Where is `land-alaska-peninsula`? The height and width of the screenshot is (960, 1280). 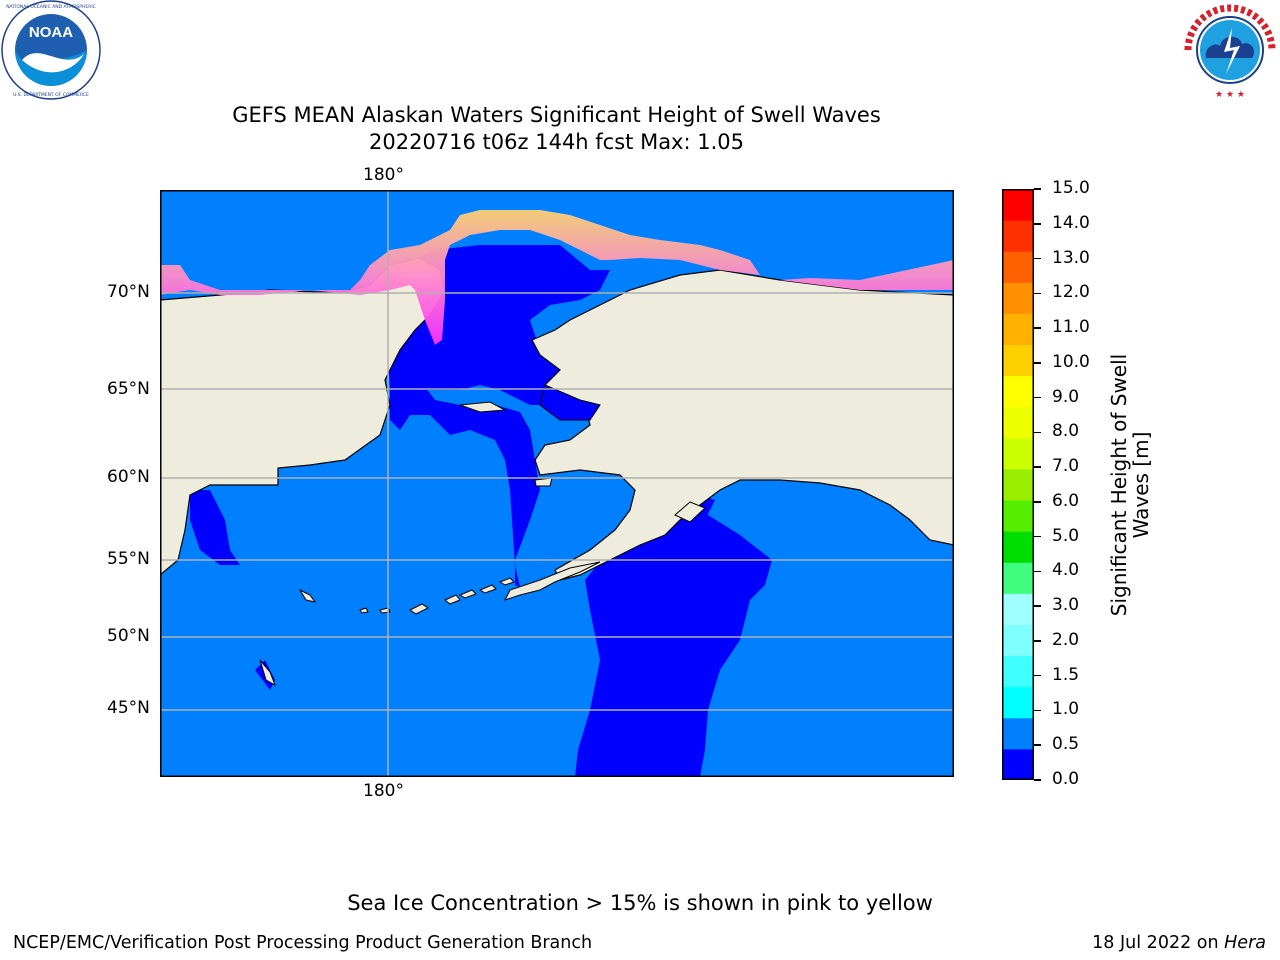 land-alaska-peninsula is located at coordinates (552, 581).